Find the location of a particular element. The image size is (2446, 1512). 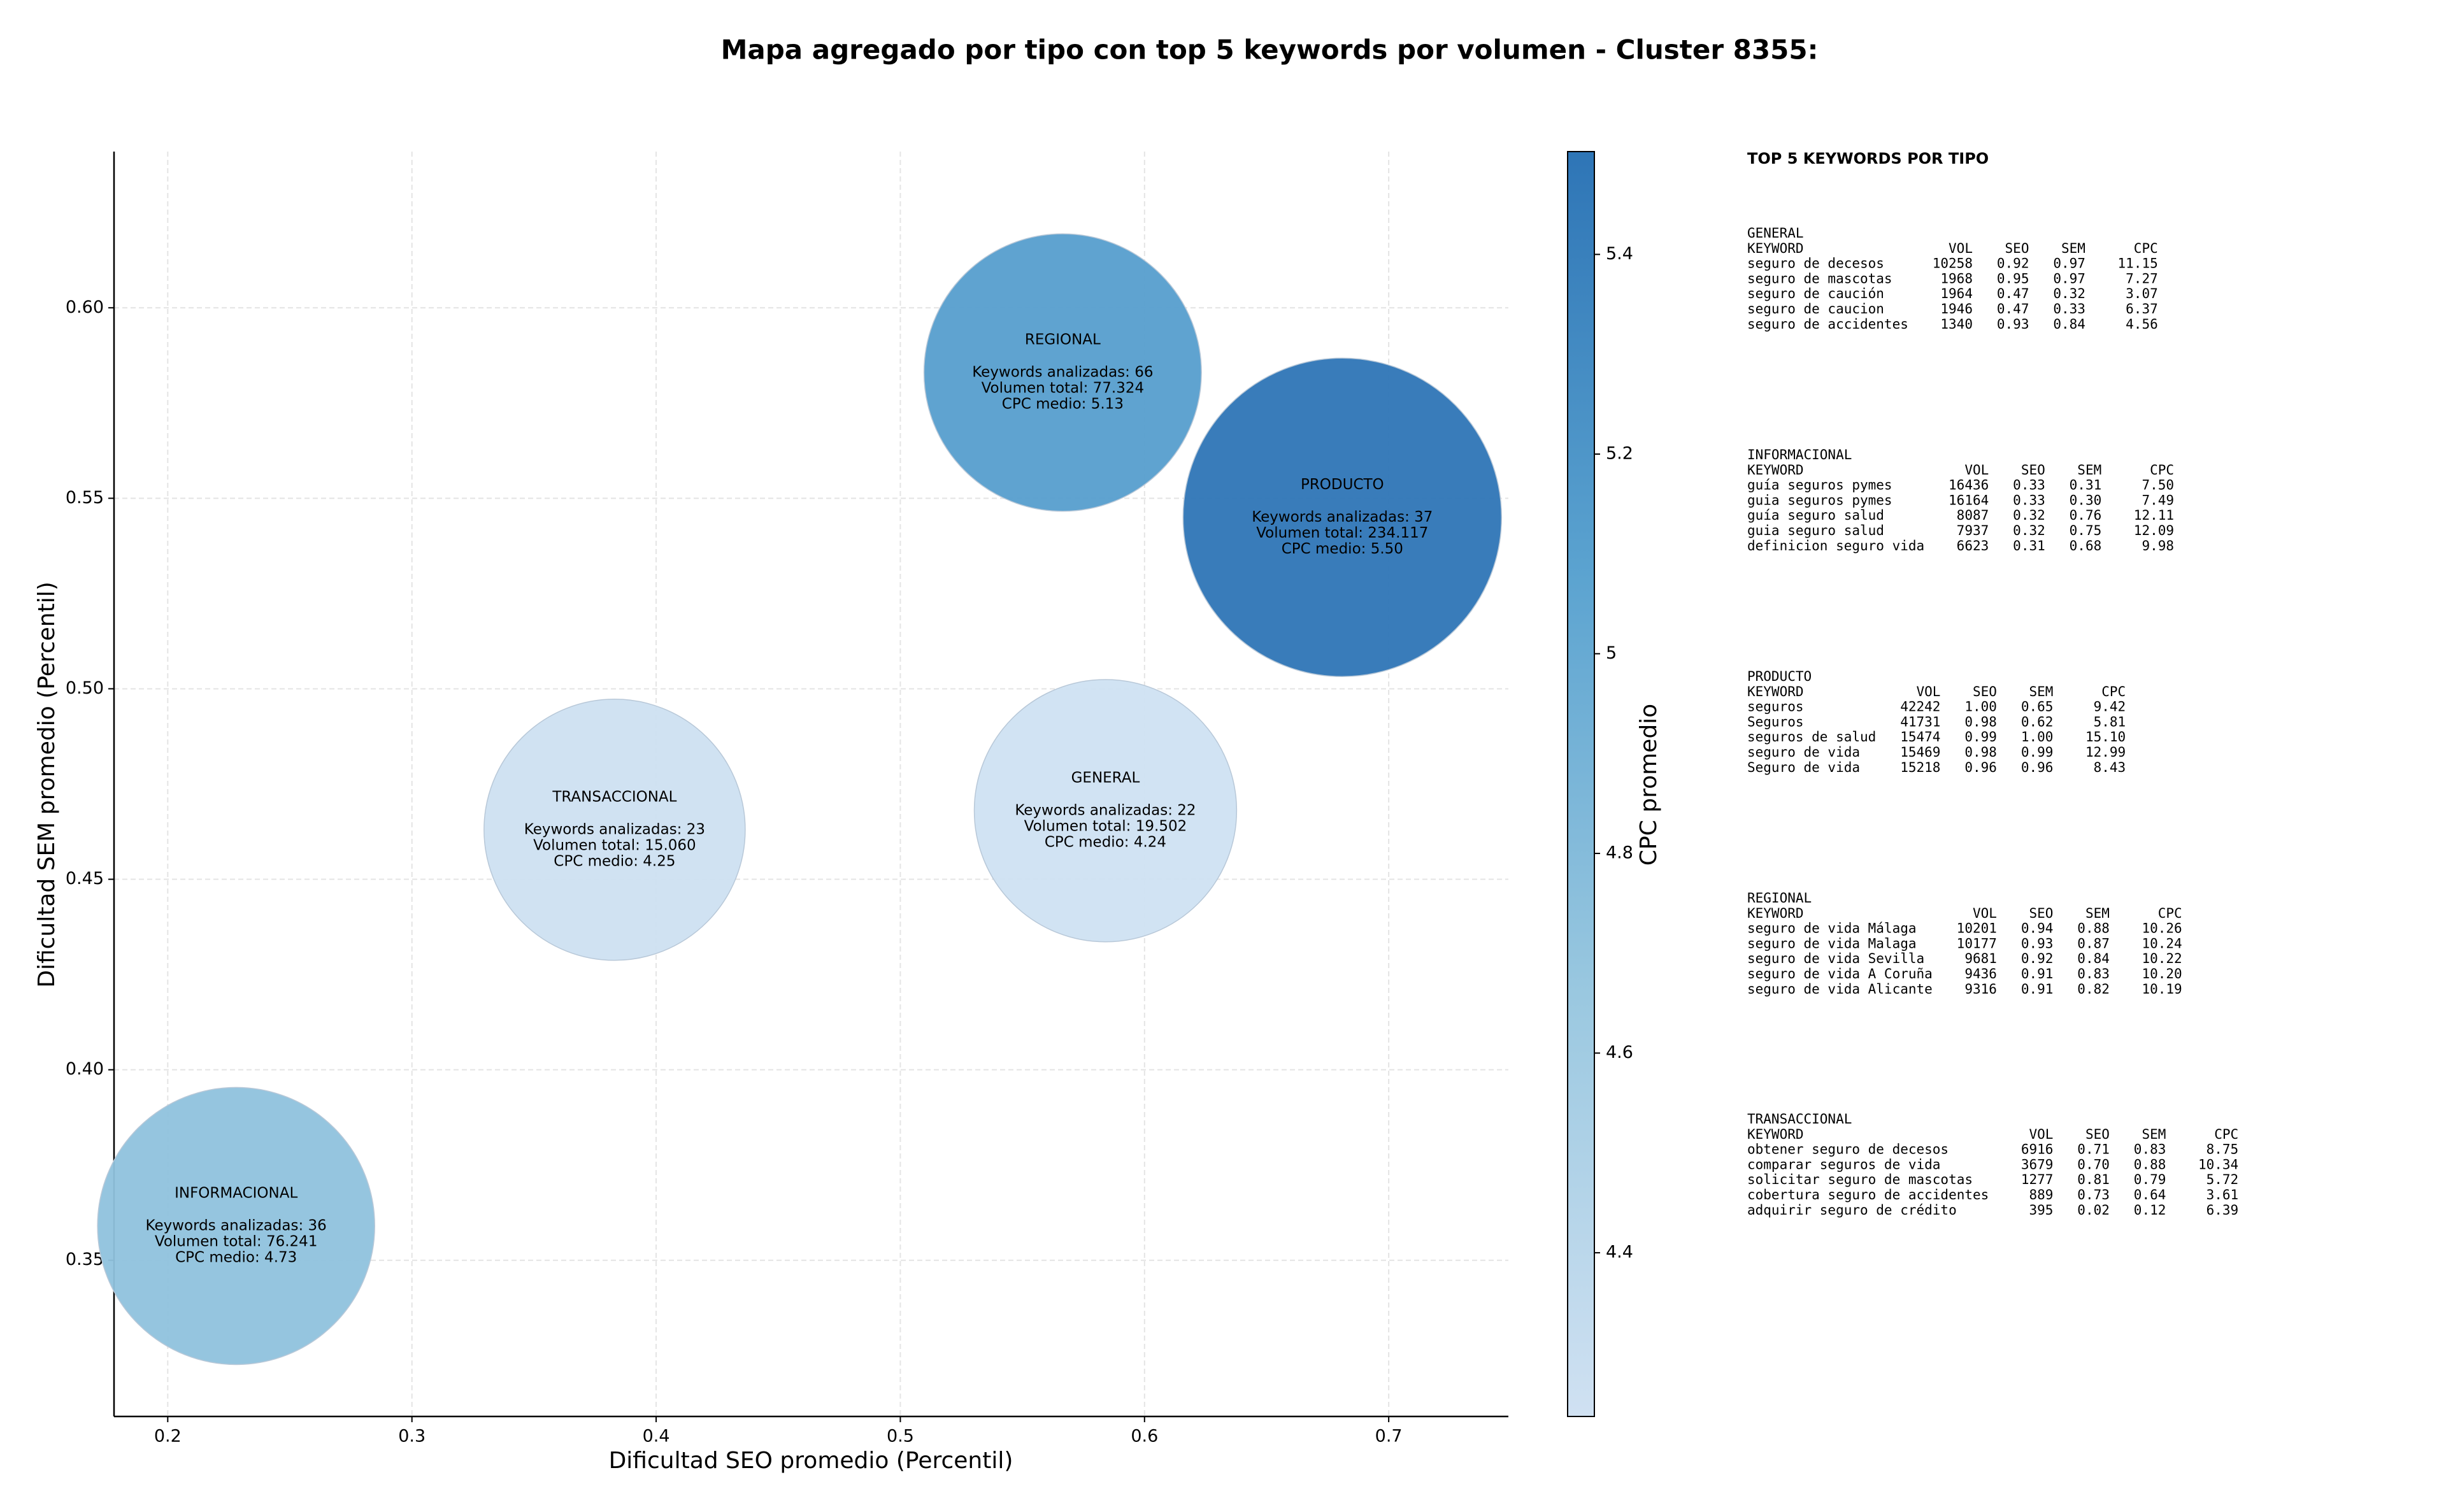

bubble-label: Keywords analizadas: 66 is located at coordinates (1063, 372).